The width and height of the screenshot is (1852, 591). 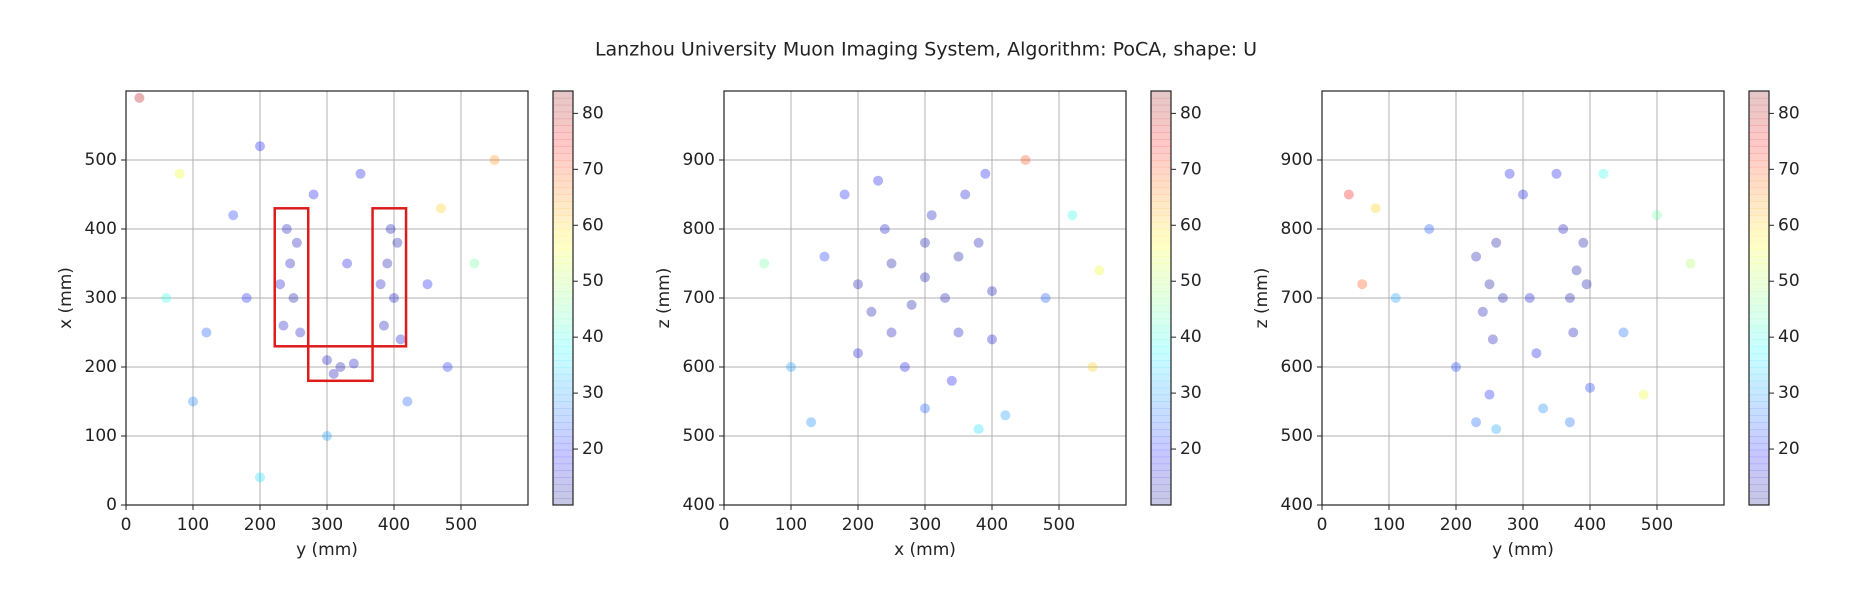 What do you see at coordinates (1523, 525) in the screenshot?
I see `x-tick-label: 300` at bounding box center [1523, 525].